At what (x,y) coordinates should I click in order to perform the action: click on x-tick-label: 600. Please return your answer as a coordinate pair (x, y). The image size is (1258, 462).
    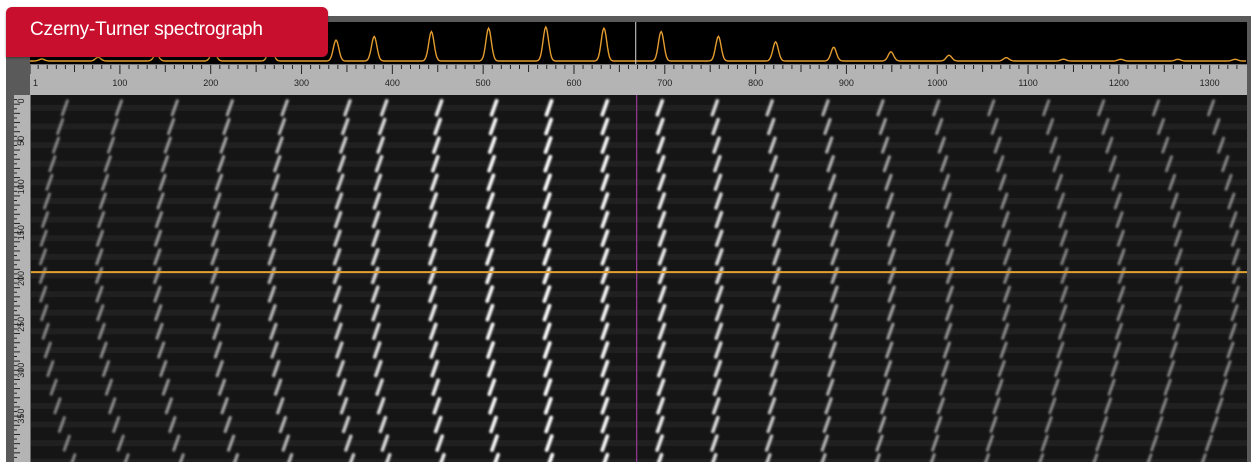
    Looking at the image, I should click on (573, 83).